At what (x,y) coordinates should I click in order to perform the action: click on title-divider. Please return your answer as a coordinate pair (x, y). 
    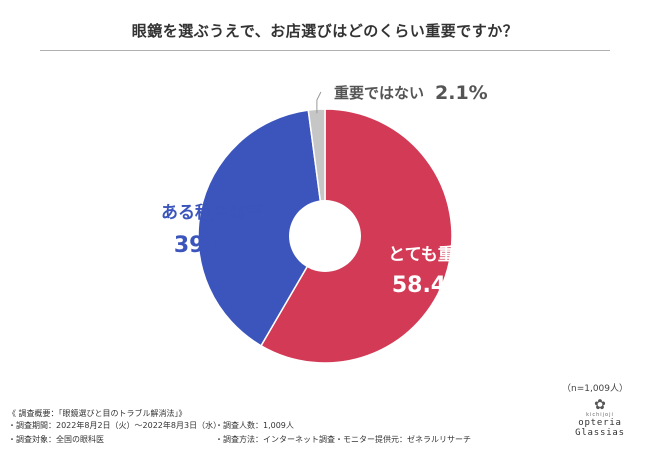
    Looking at the image, I should click on (325, 50).